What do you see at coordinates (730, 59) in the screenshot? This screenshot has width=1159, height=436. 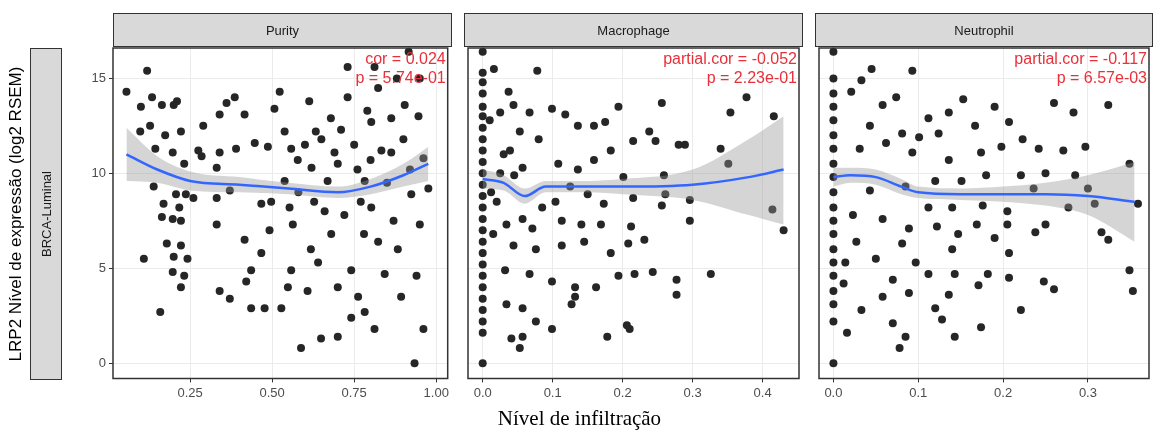 I see `annotation: partial.cor = -0.052` at bounding box center [730, 59].